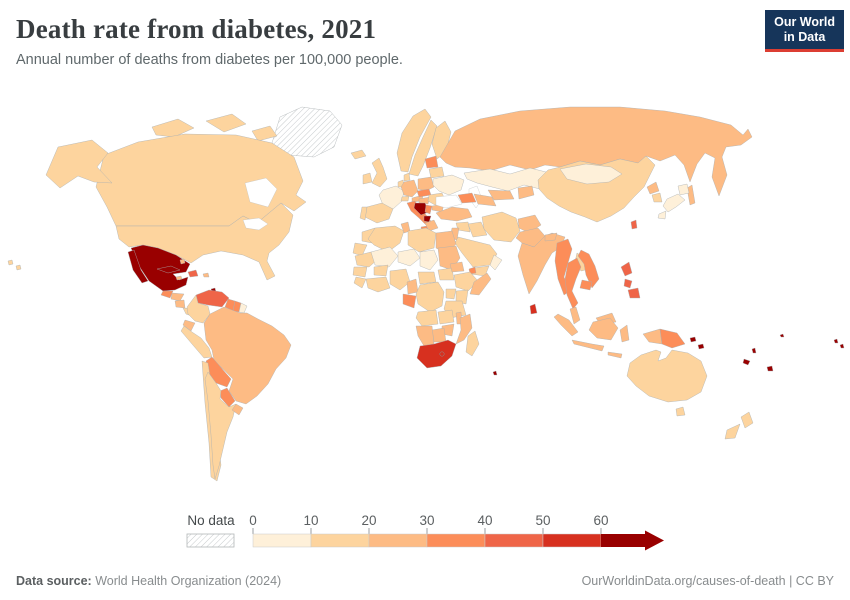 This screenshot has height=600, width=850. I want to click on country-sri-lanka, so click(533, 309).